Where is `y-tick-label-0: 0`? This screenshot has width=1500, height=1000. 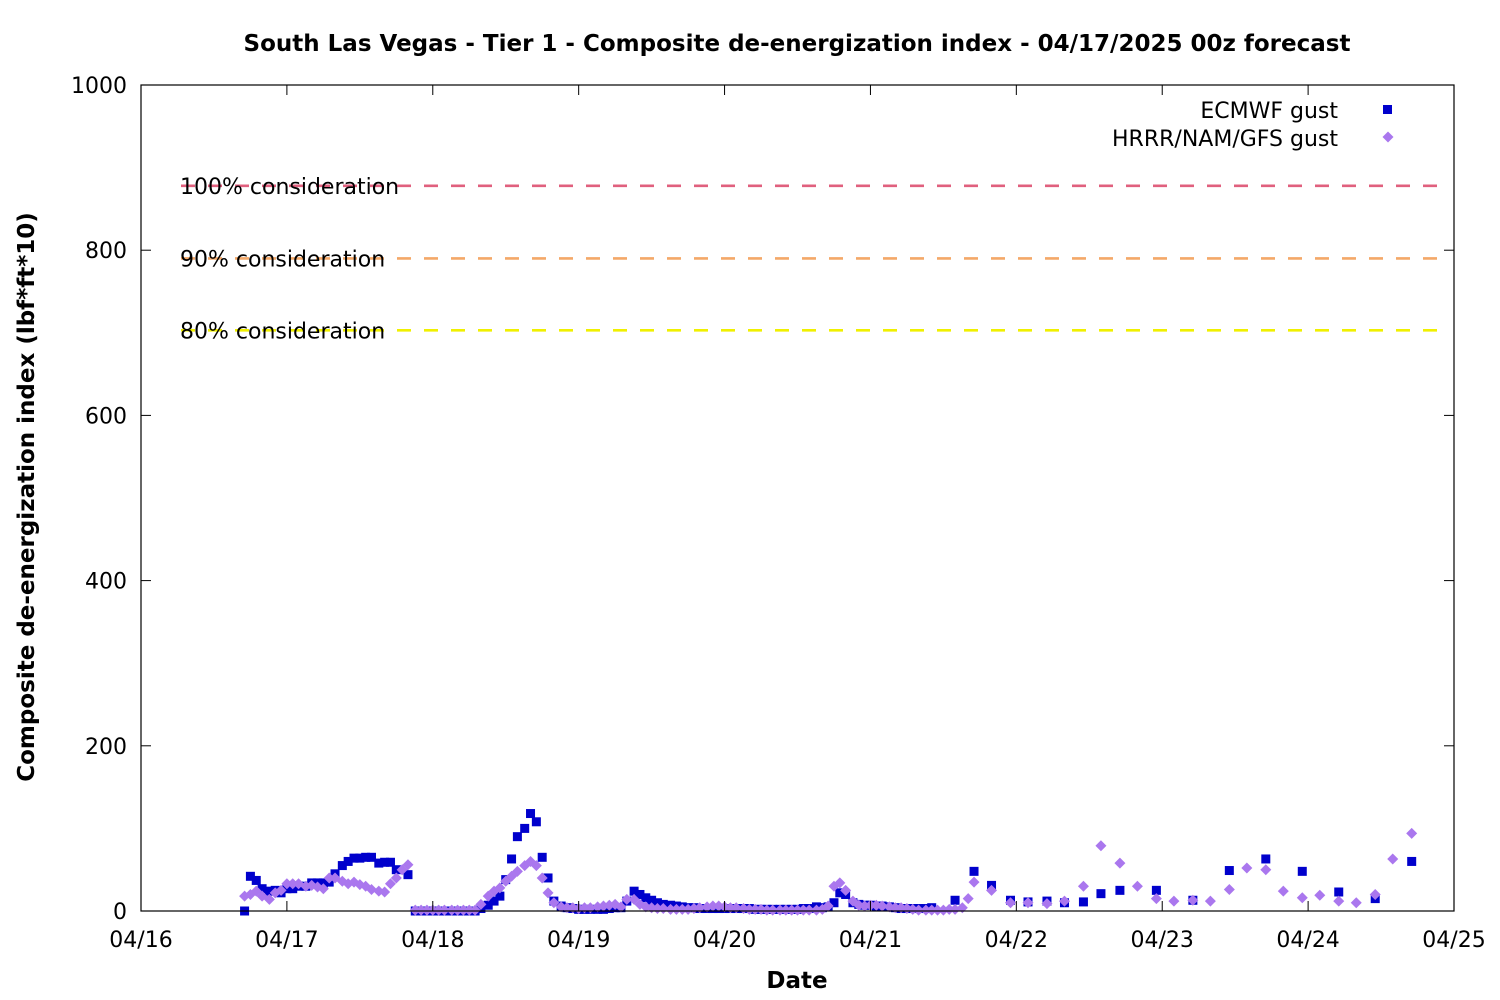 y-tick-label-0: 0 is located at coordinates (120, 912).